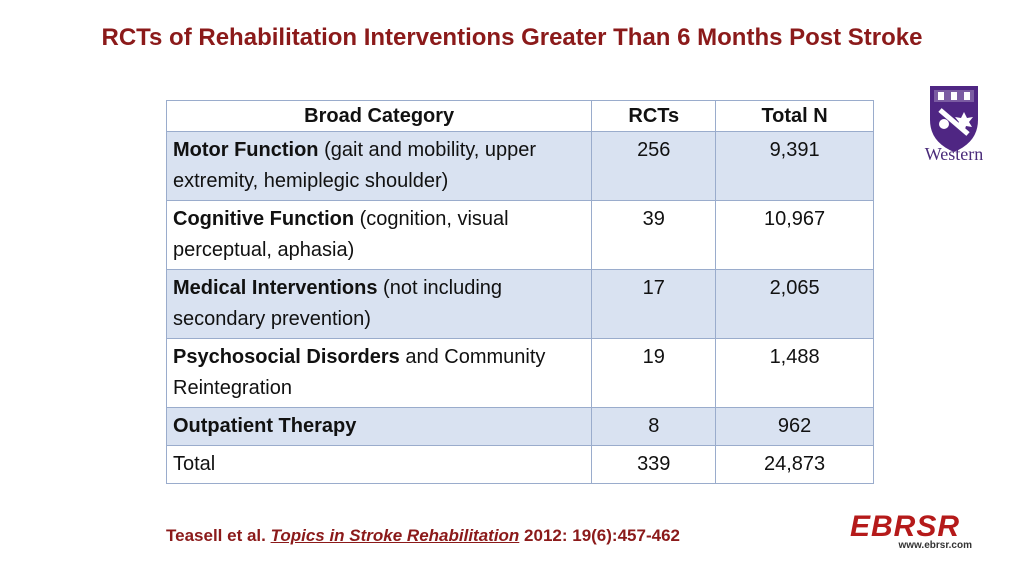 Image resolution: width=1024 pixels, height=576 pixels. I want to click on total-n-cell: 962, so click(794, 426).